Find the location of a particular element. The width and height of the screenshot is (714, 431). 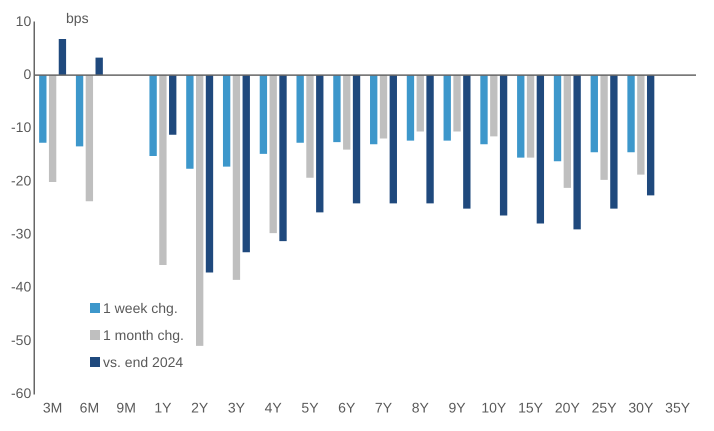

x-tick-label: 8Y is located at coordinates (421, 407).